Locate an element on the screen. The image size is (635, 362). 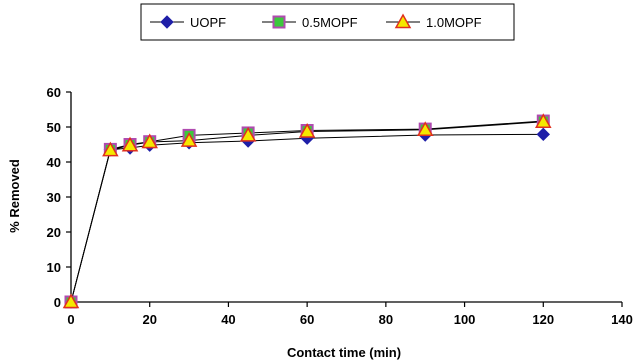
data-point-uopf is located at coordinates (543, 134).